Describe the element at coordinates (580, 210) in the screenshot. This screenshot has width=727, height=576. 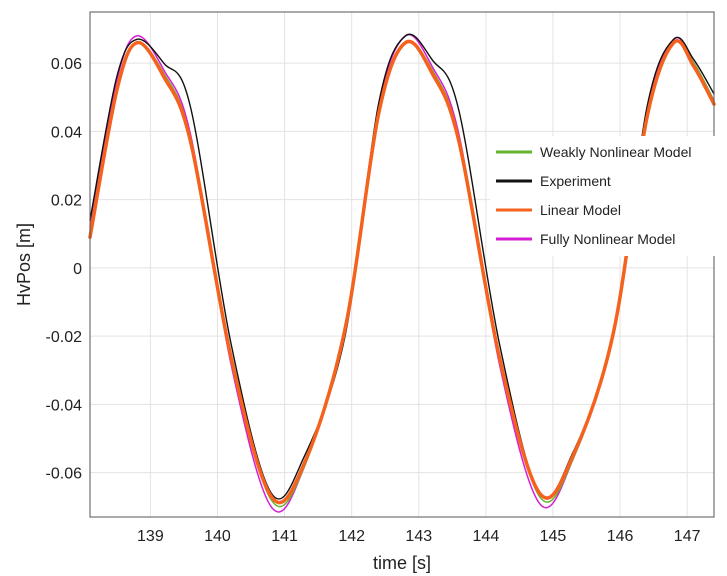
I see `legend-label: Linear Model` at that location.